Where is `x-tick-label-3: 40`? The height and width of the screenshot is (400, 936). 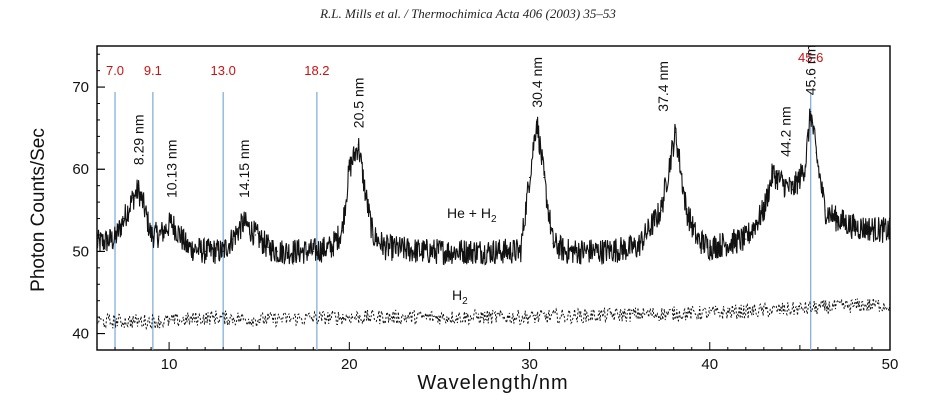
x-tick-label-3: 40 is located at coordinates (709, 364).